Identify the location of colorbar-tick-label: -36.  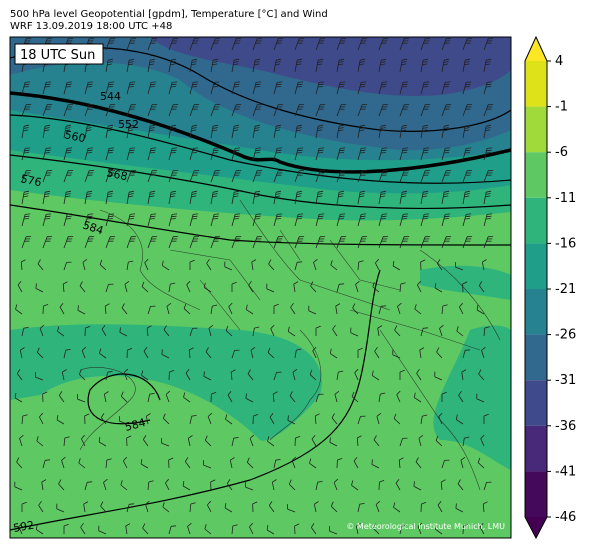
(565, 426).